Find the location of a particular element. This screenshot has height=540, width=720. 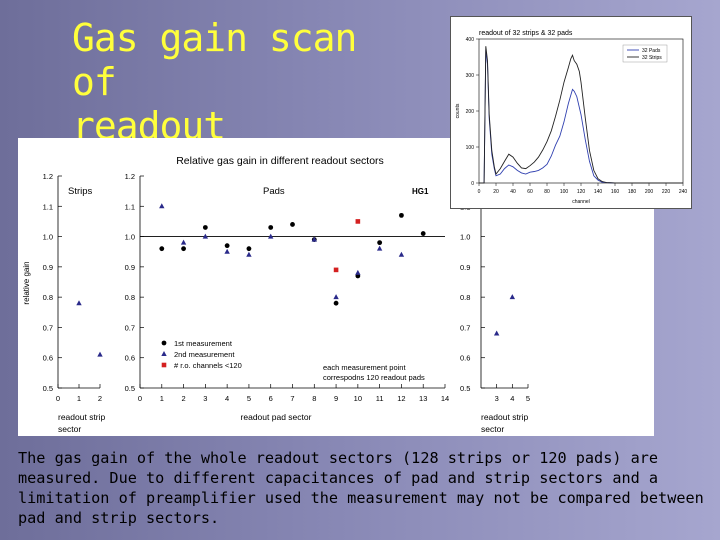

spectrum-x-tick-label: 120 is located at coordinates (581, 192).